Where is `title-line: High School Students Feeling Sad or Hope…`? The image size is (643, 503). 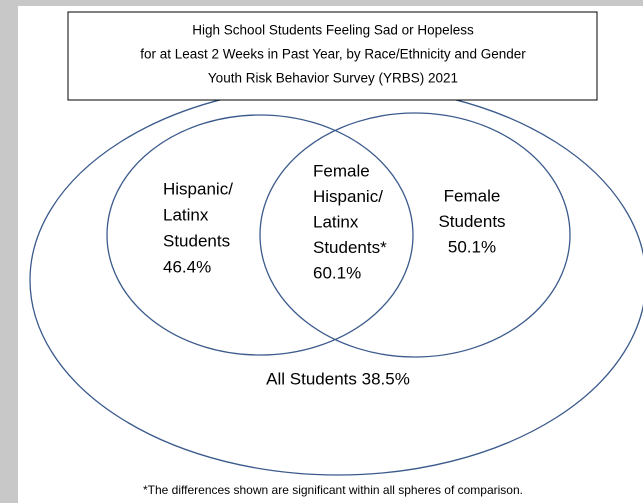 title-line: High School Students Feeling Sad or Hope… is located at coordinates (333, 30).